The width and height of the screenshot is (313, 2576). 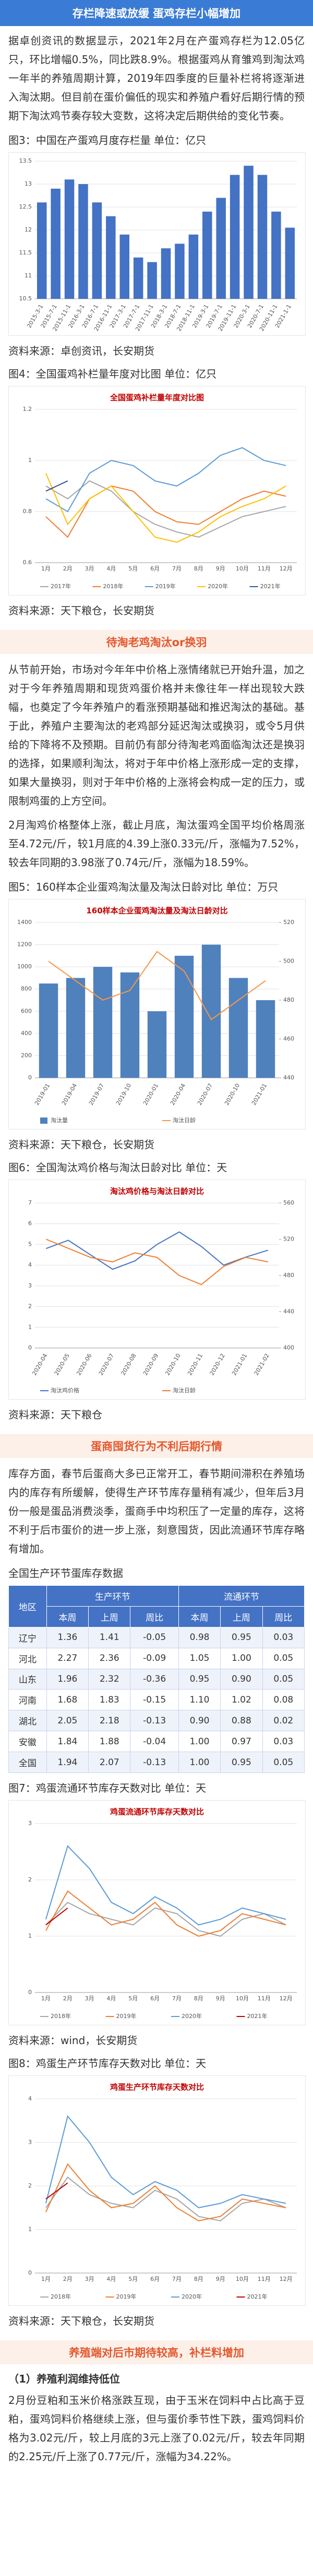 What do you see at coordinates (28, 229) in the screenshot?
I see `y-tick-label: 12` at bounding box center [28, 229].